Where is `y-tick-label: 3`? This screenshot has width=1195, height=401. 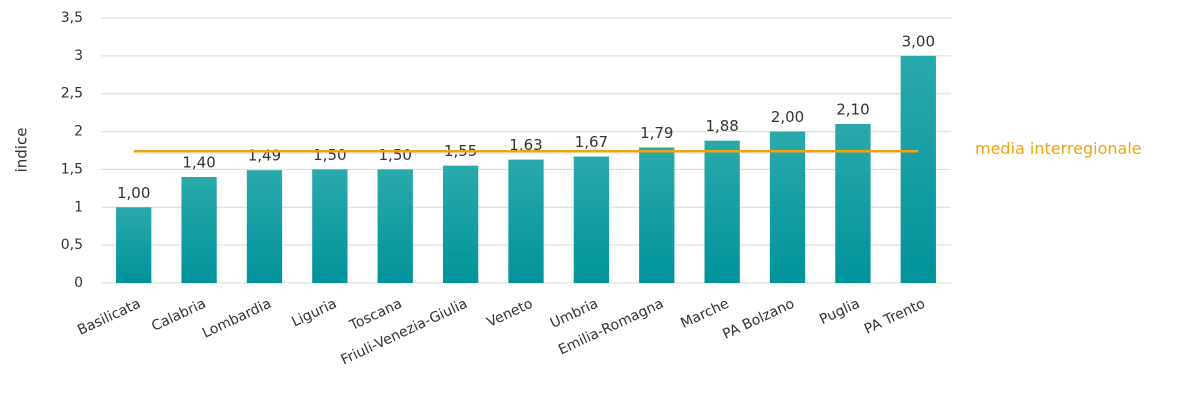 y-tick-label: 3 is located at coordinates (78, 56).